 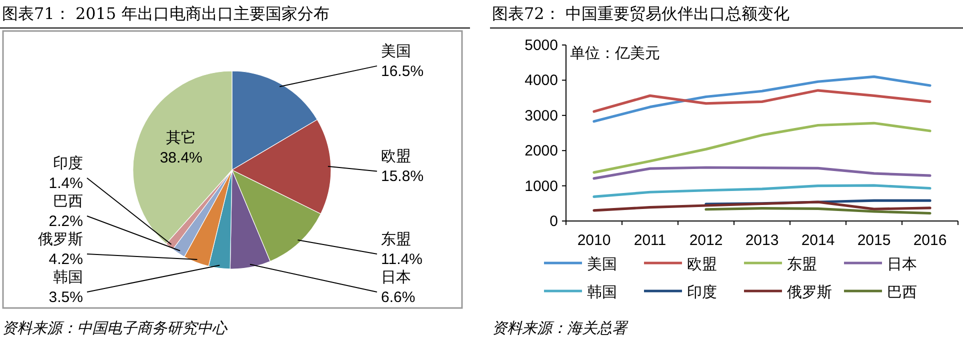 What do you see at coordinates (560, 328) in the screenshot?
I see `text: 资料来源：海关总署` at bounding box center [560, 328].